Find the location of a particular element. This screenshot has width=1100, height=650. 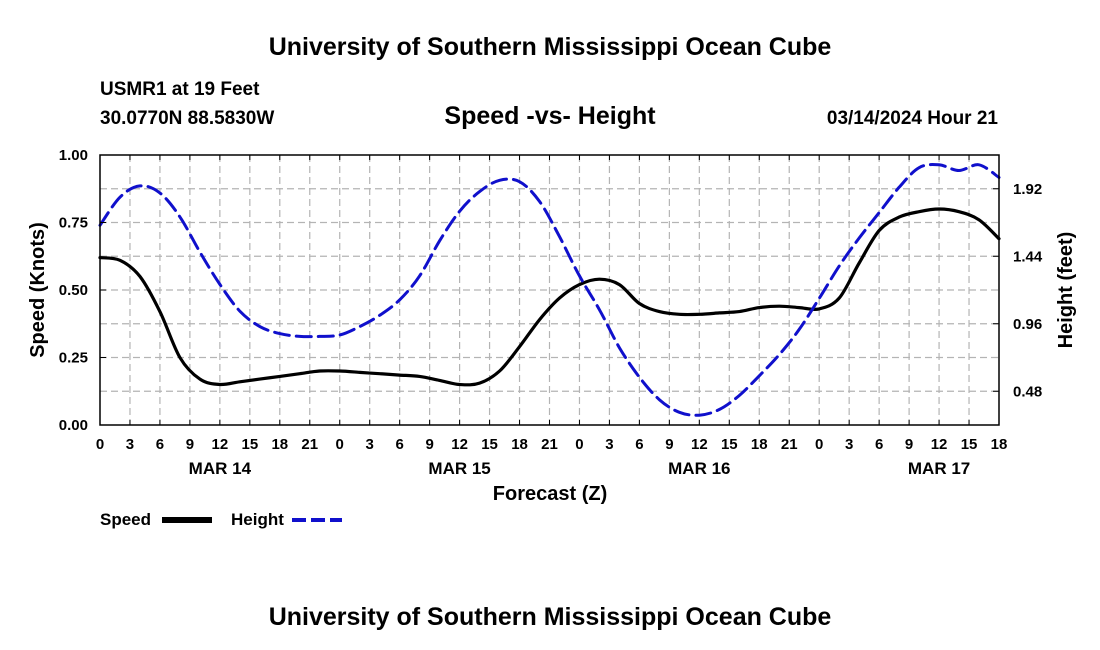

y-axis-title: Speed (Knots) is located at coordinates (38, 290).